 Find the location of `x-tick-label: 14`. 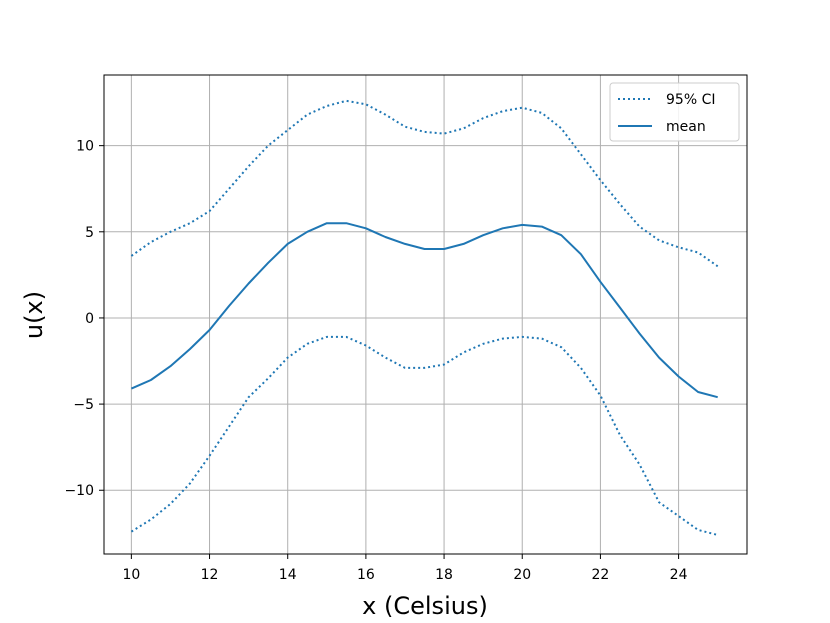

x-tick-label: 14 is located at coordinates (288, 575).